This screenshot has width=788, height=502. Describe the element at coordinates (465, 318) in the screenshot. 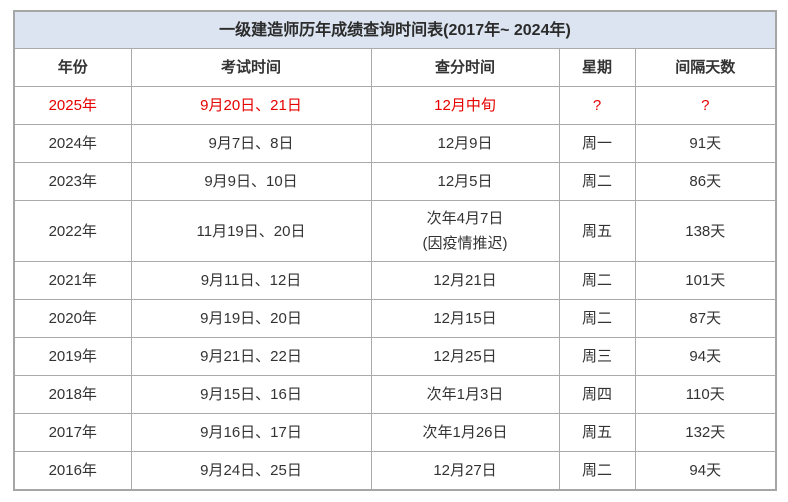

I see `query-date-cell: 12月15日` at that location.